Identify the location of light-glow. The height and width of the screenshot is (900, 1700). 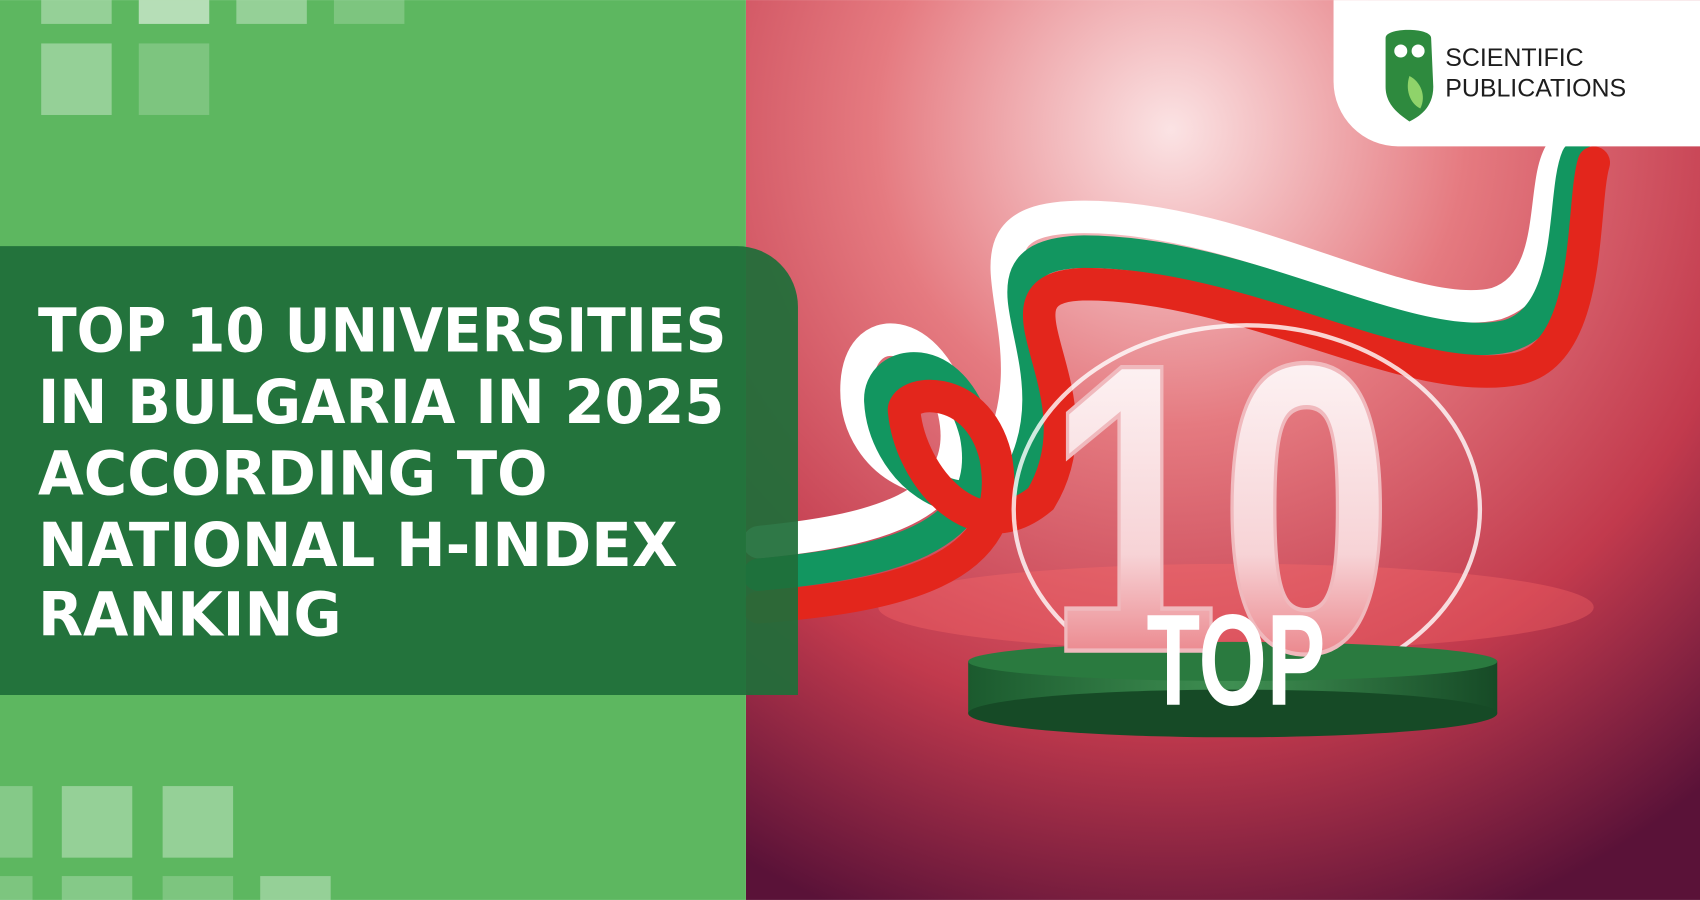
(1236, 607).